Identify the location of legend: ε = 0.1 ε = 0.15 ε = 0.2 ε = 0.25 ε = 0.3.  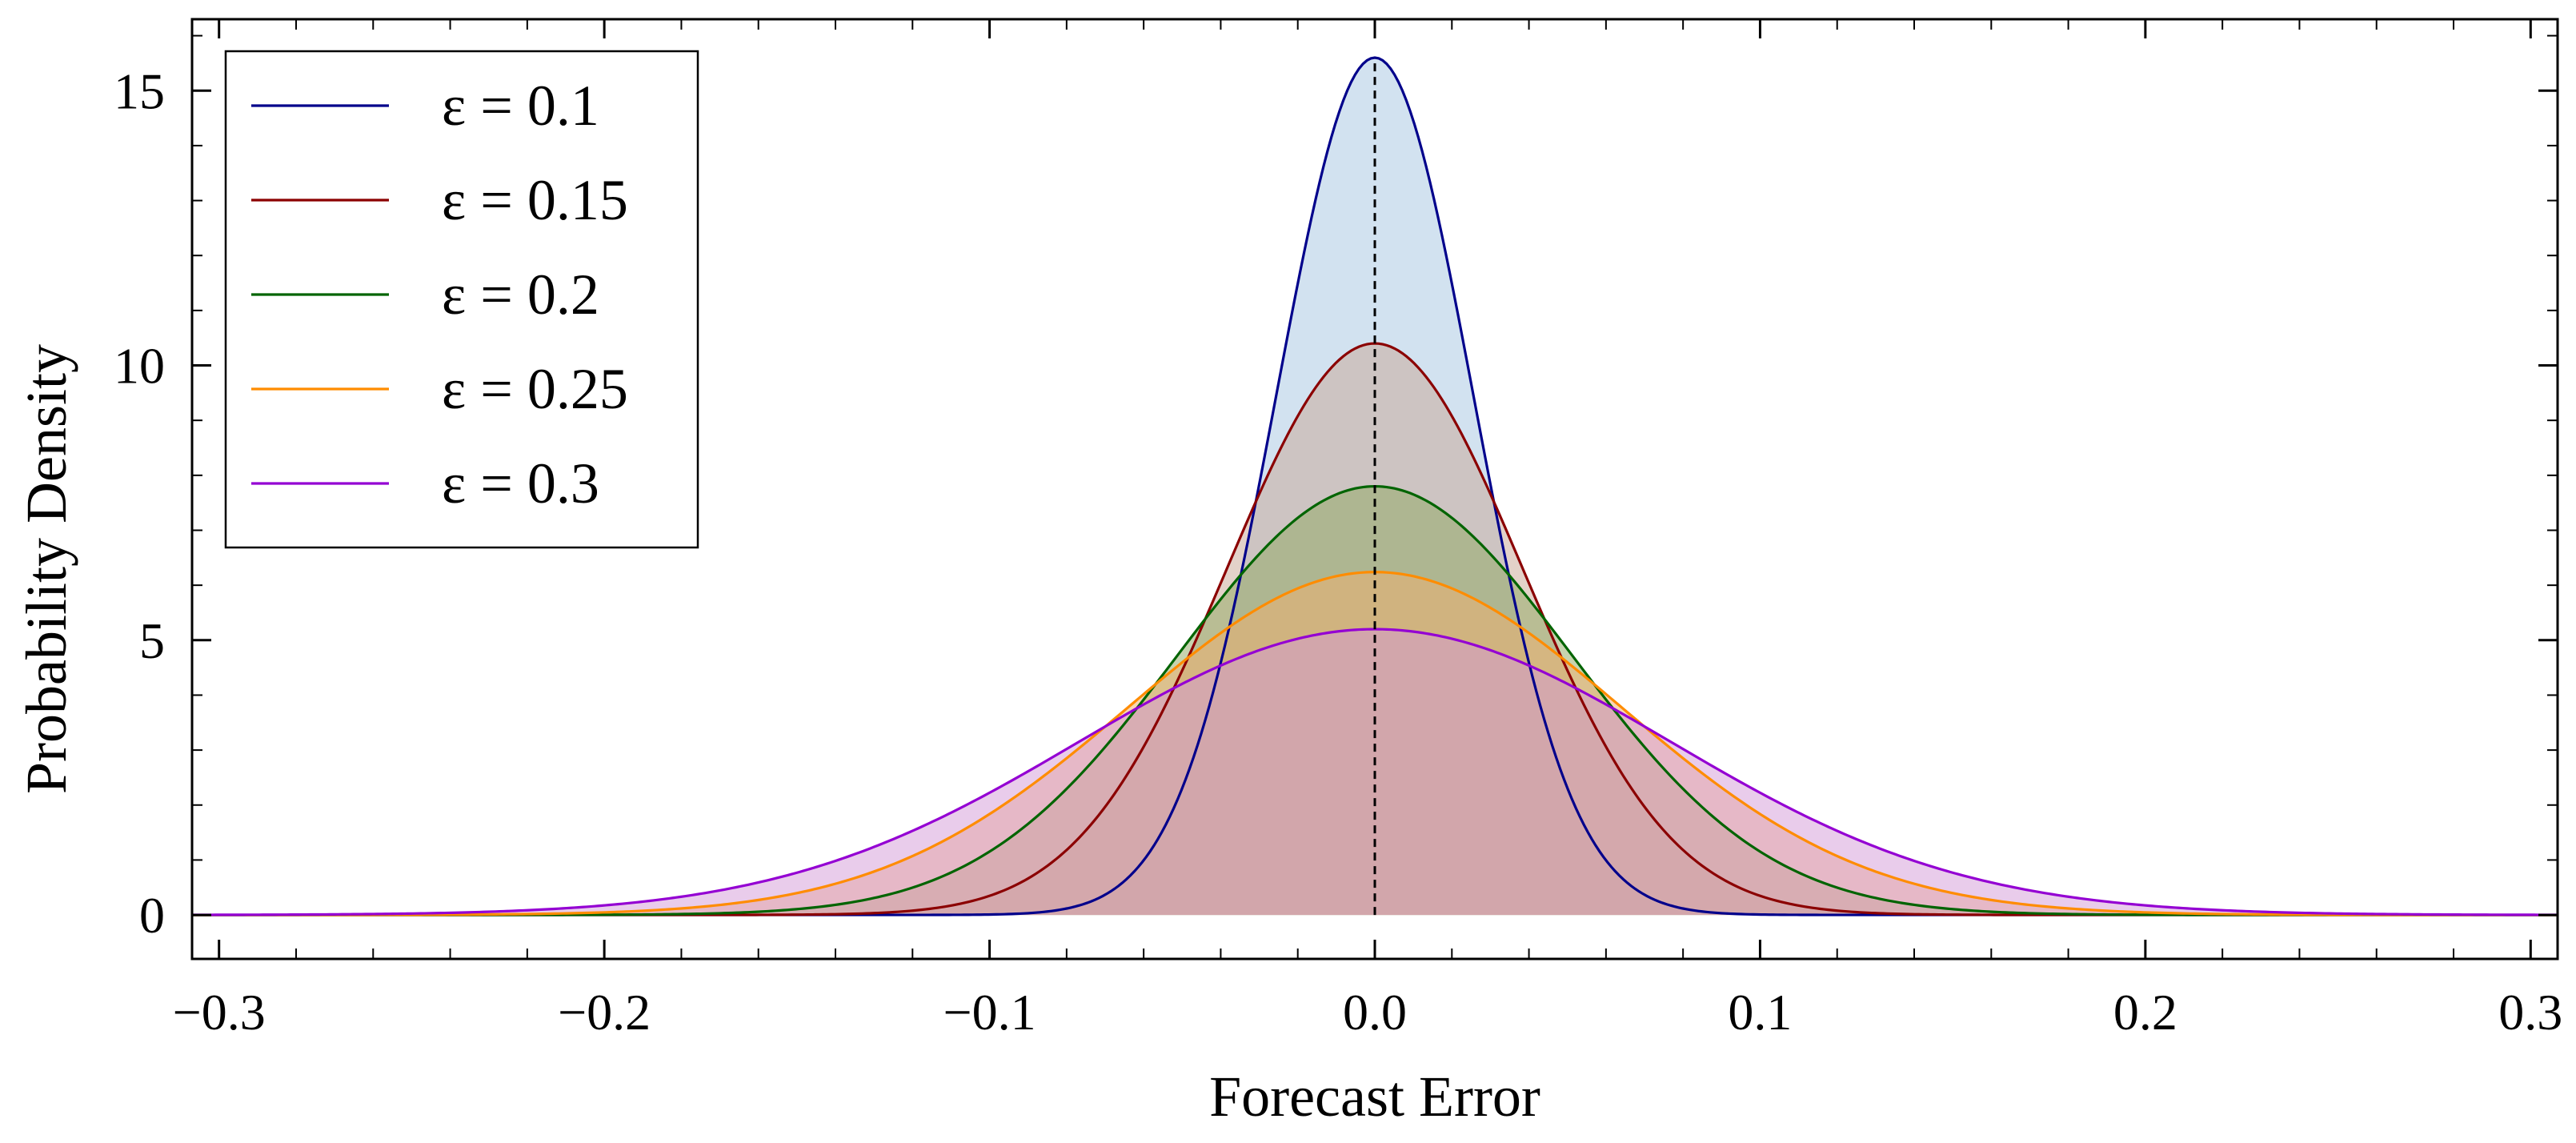
(461, 299).